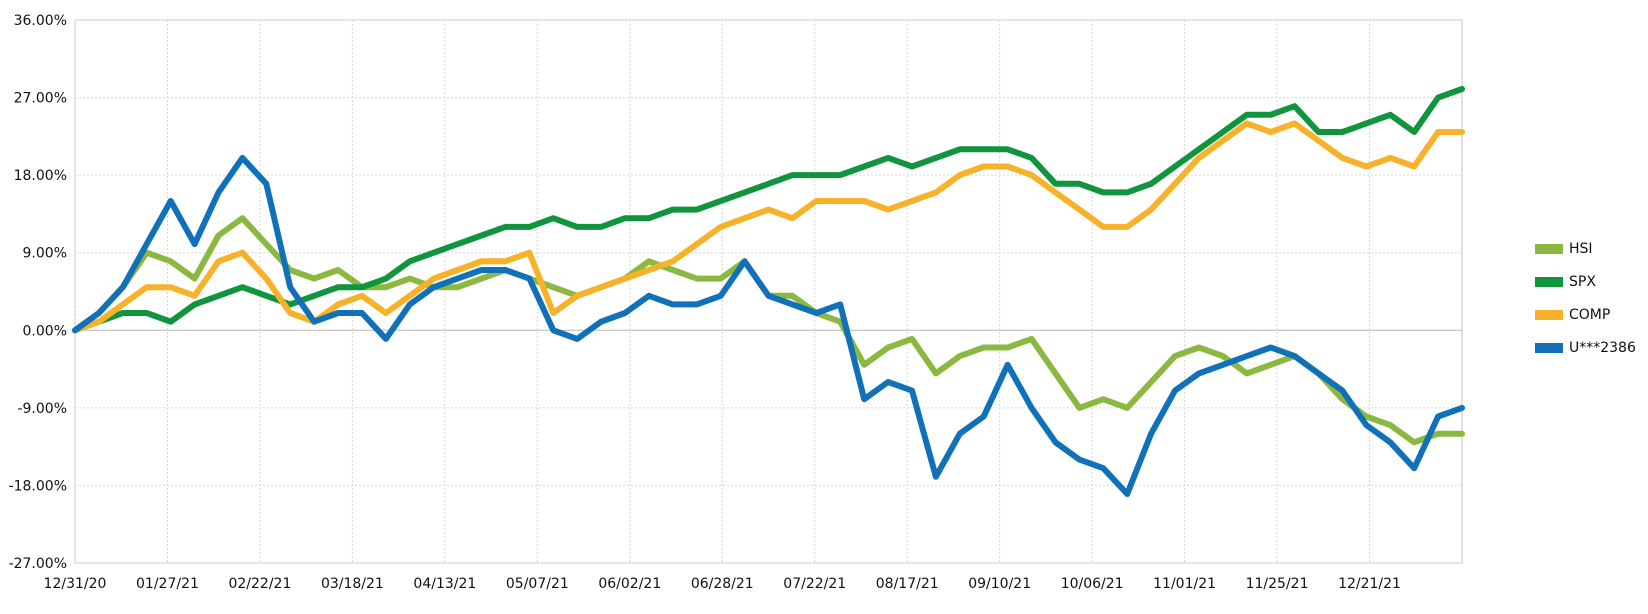 This screenshot has width=1648, height=614. Describe the element at coordinates (38, 564) in the screenshot. I see `y-tick-label: -27.00%` at that location.